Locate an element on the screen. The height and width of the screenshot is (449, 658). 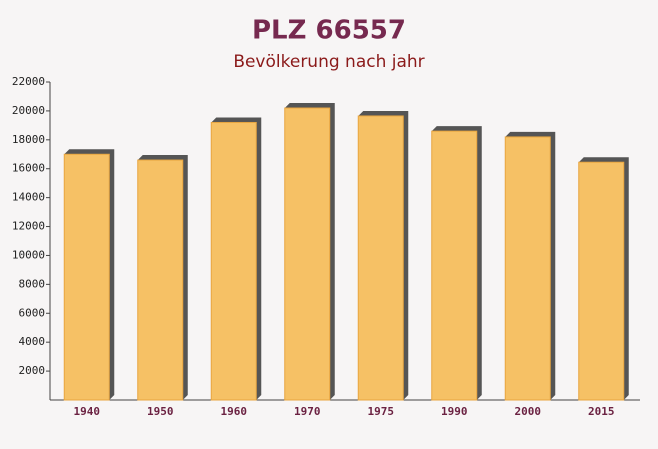
y-tick-label: 18000 is located at coordinates (28, 139).